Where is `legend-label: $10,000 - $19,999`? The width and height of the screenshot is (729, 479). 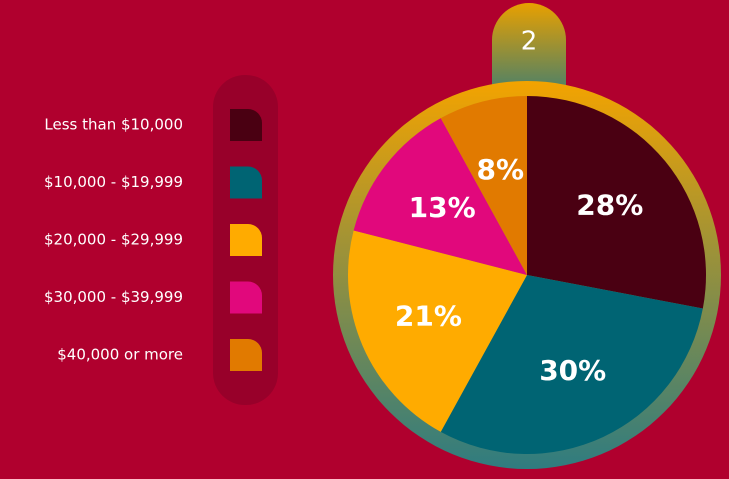 legend-label: $10,000 - $19,999 is located at coordinates (113, 182).